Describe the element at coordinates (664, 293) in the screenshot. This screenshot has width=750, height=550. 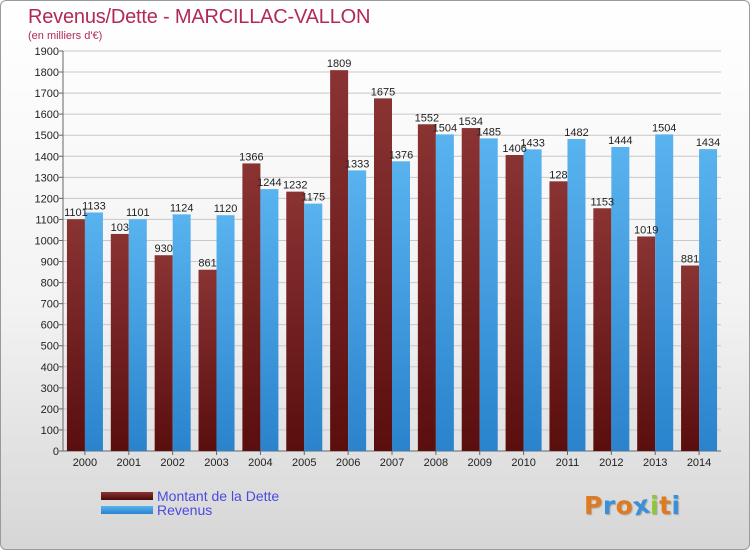
I see `bar-revenus-2013` at that location.